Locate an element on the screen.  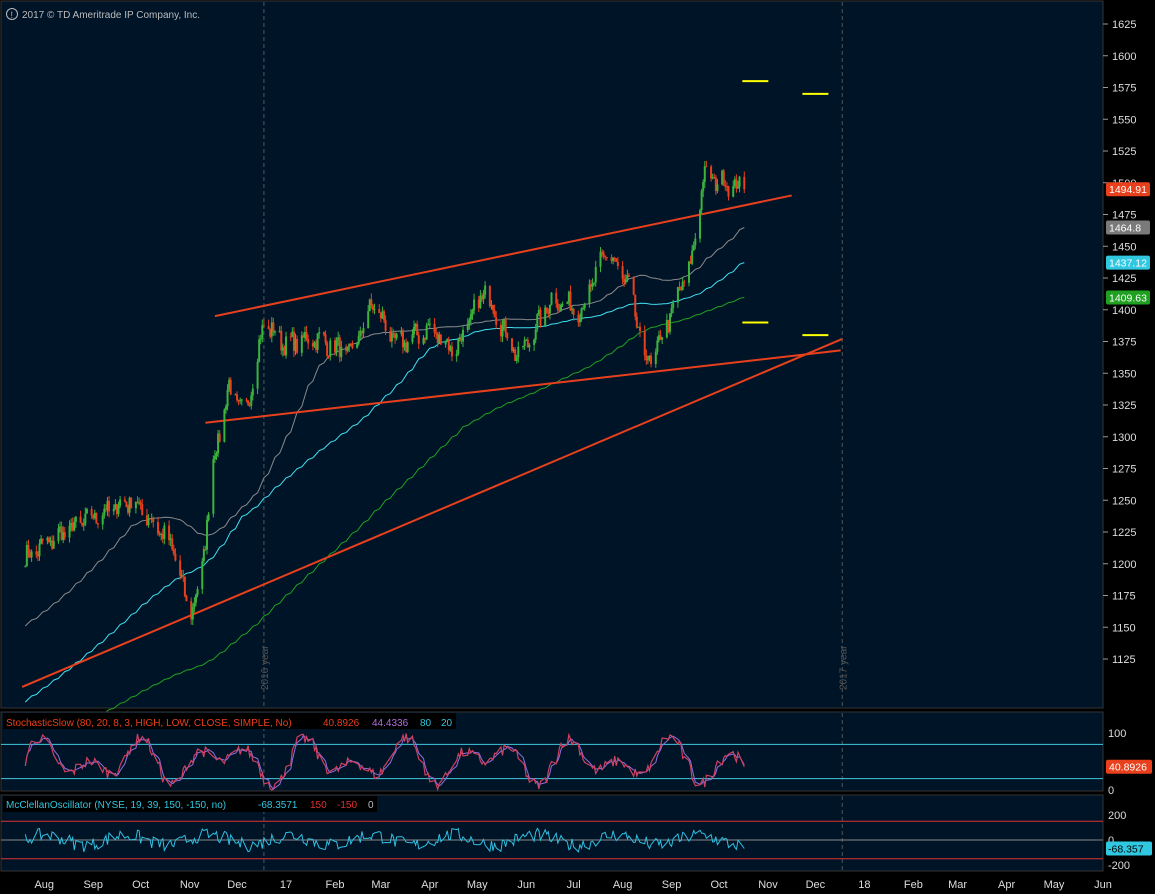
y-tick-label: 1150 is located at coordinates (1124, 628).